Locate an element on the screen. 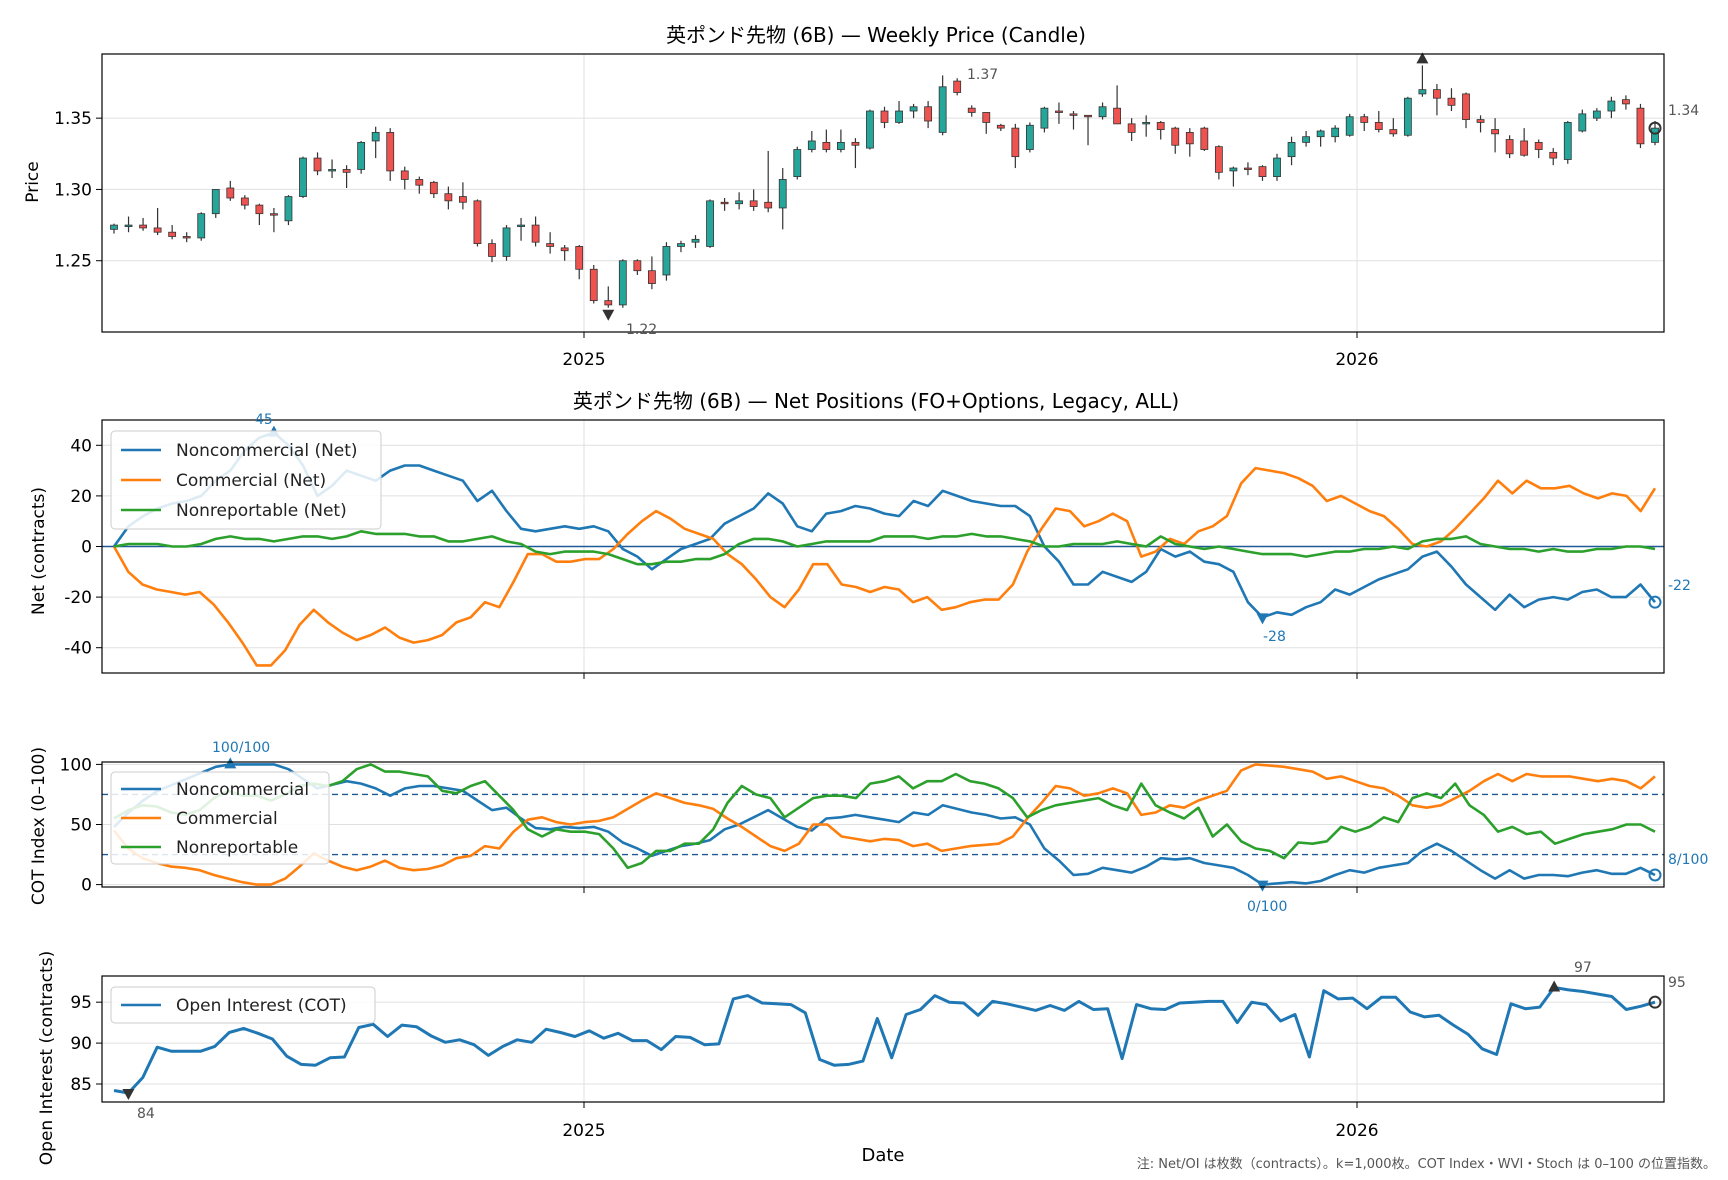  cot-legend: Noncommercial Commercial Nonreportable is located at coordinates (220, 818).